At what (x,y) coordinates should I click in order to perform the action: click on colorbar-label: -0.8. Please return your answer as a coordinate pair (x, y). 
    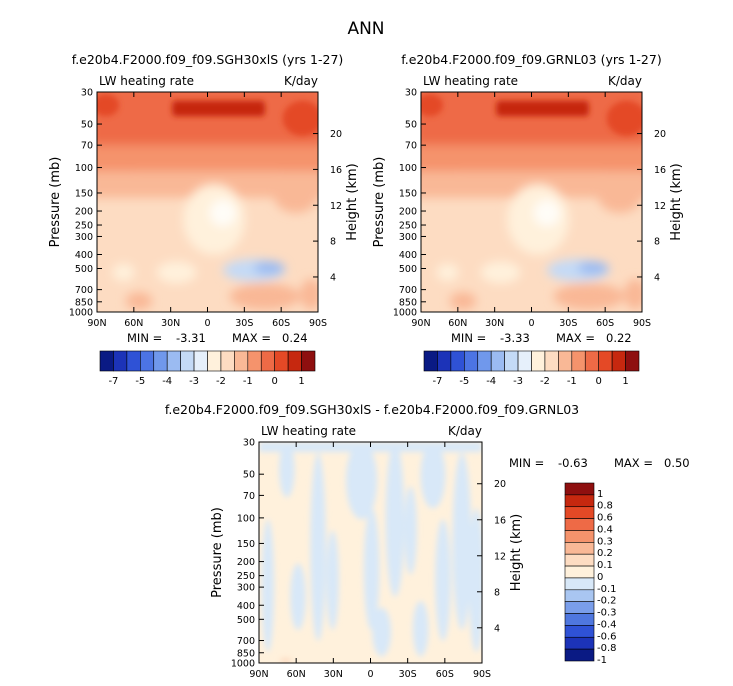
    Looking at the image, I should click on (607, 648).